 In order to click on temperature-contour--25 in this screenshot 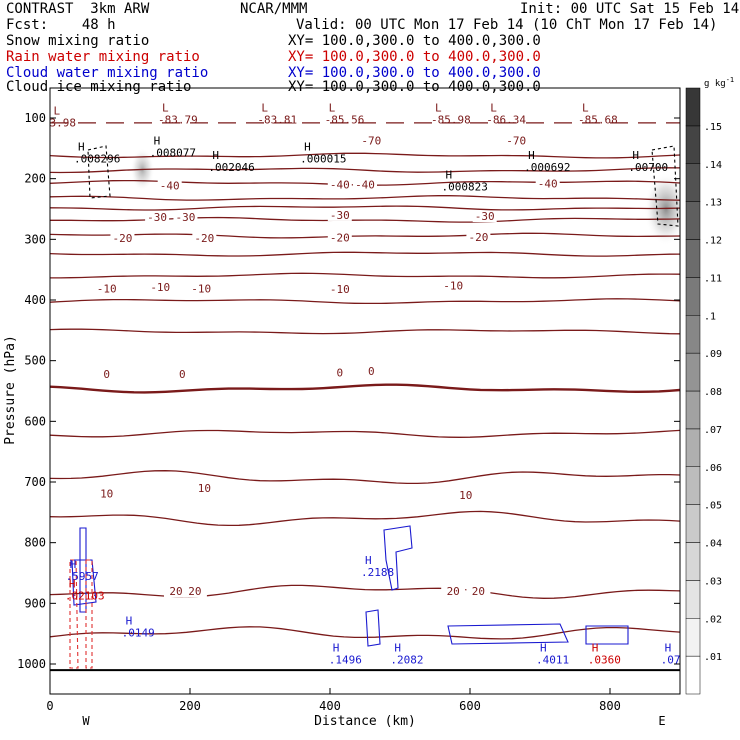, I will do `click(365, 235)`.